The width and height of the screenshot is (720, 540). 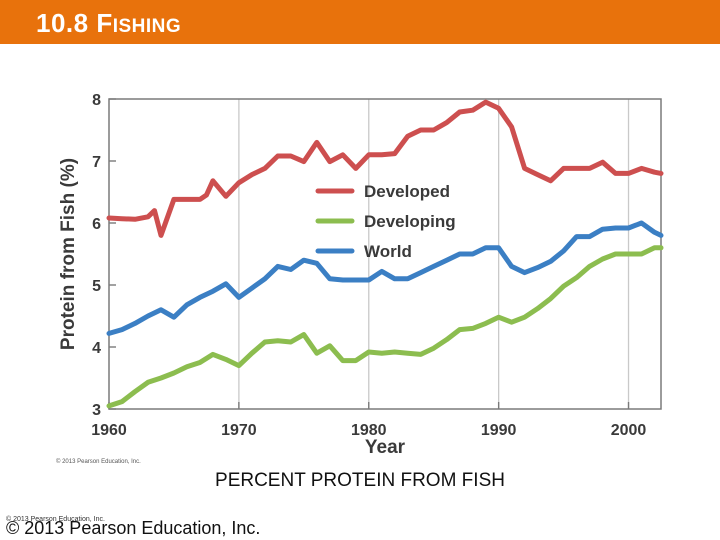 What do you see at coordinates (96, 410) in the screenshot?
I see `y-tick-label: 3` at bounding box center [96, 410].